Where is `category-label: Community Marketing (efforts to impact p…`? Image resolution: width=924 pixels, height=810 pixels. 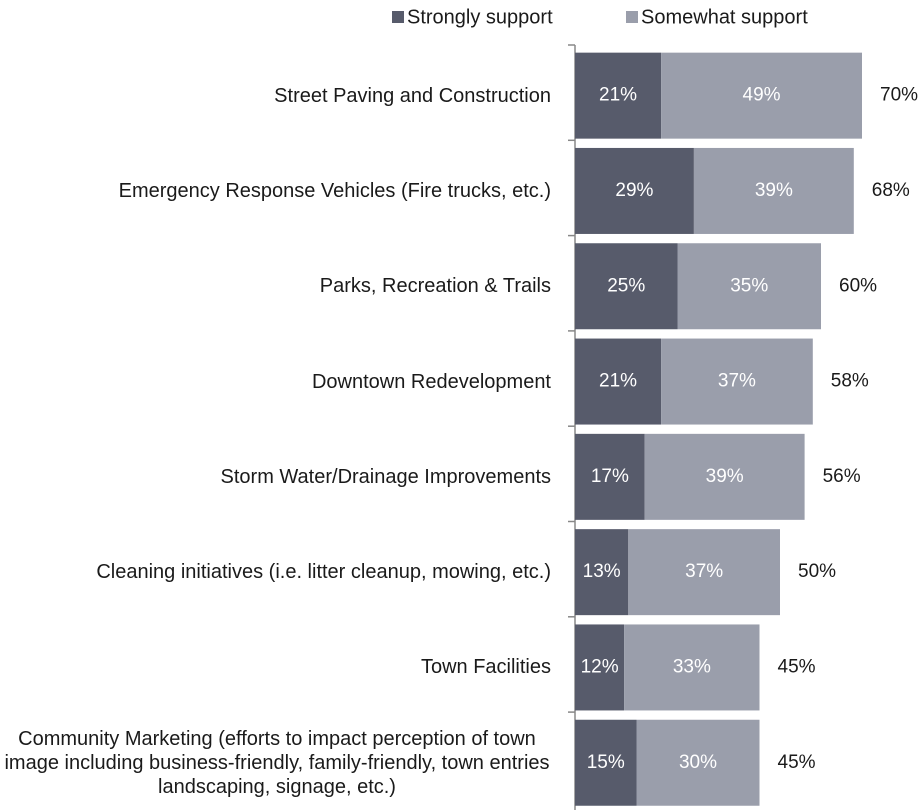
category-label: Community Marketing (efforts to impact p… is located at coordinates (275, 762).